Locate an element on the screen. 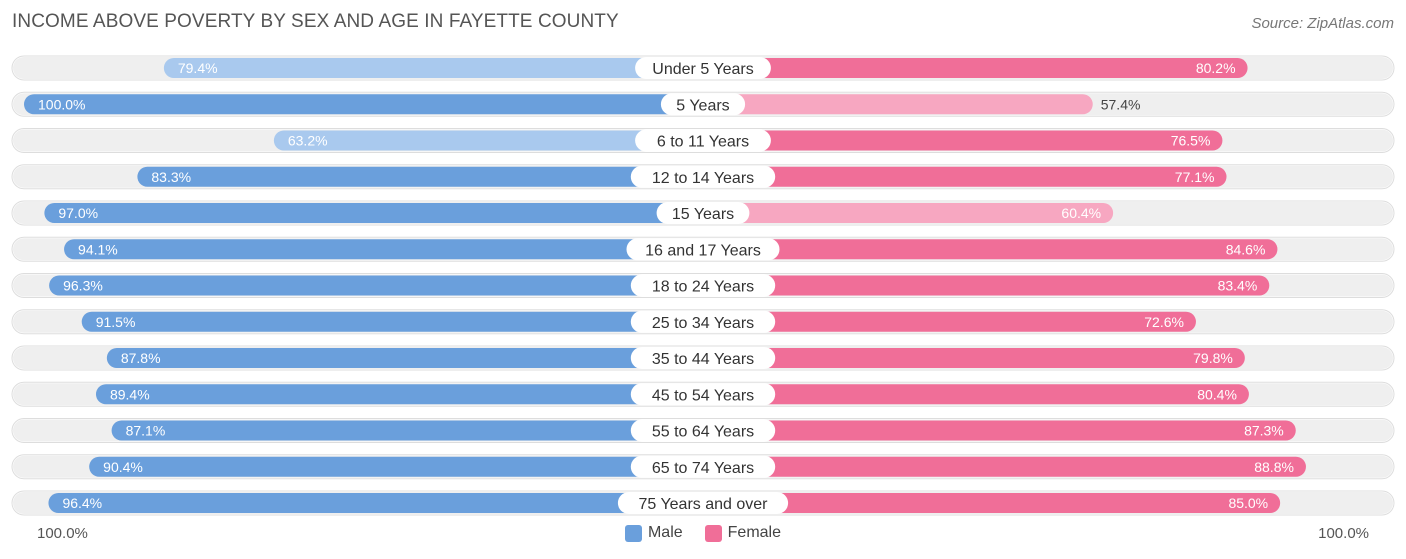 The height and width of the screenshot is (559, 1406). male-value-label: 96.4% is located at coordinates (82, 503).